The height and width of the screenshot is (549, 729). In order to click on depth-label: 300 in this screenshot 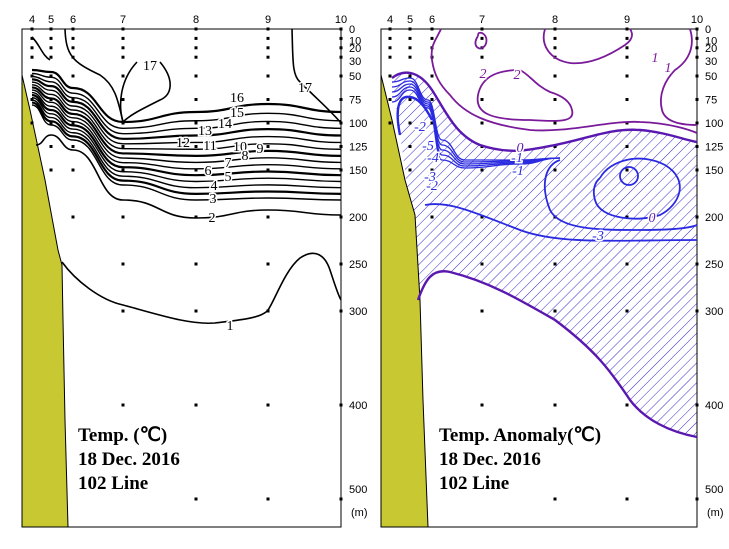, I will do `click(714, 312)`.